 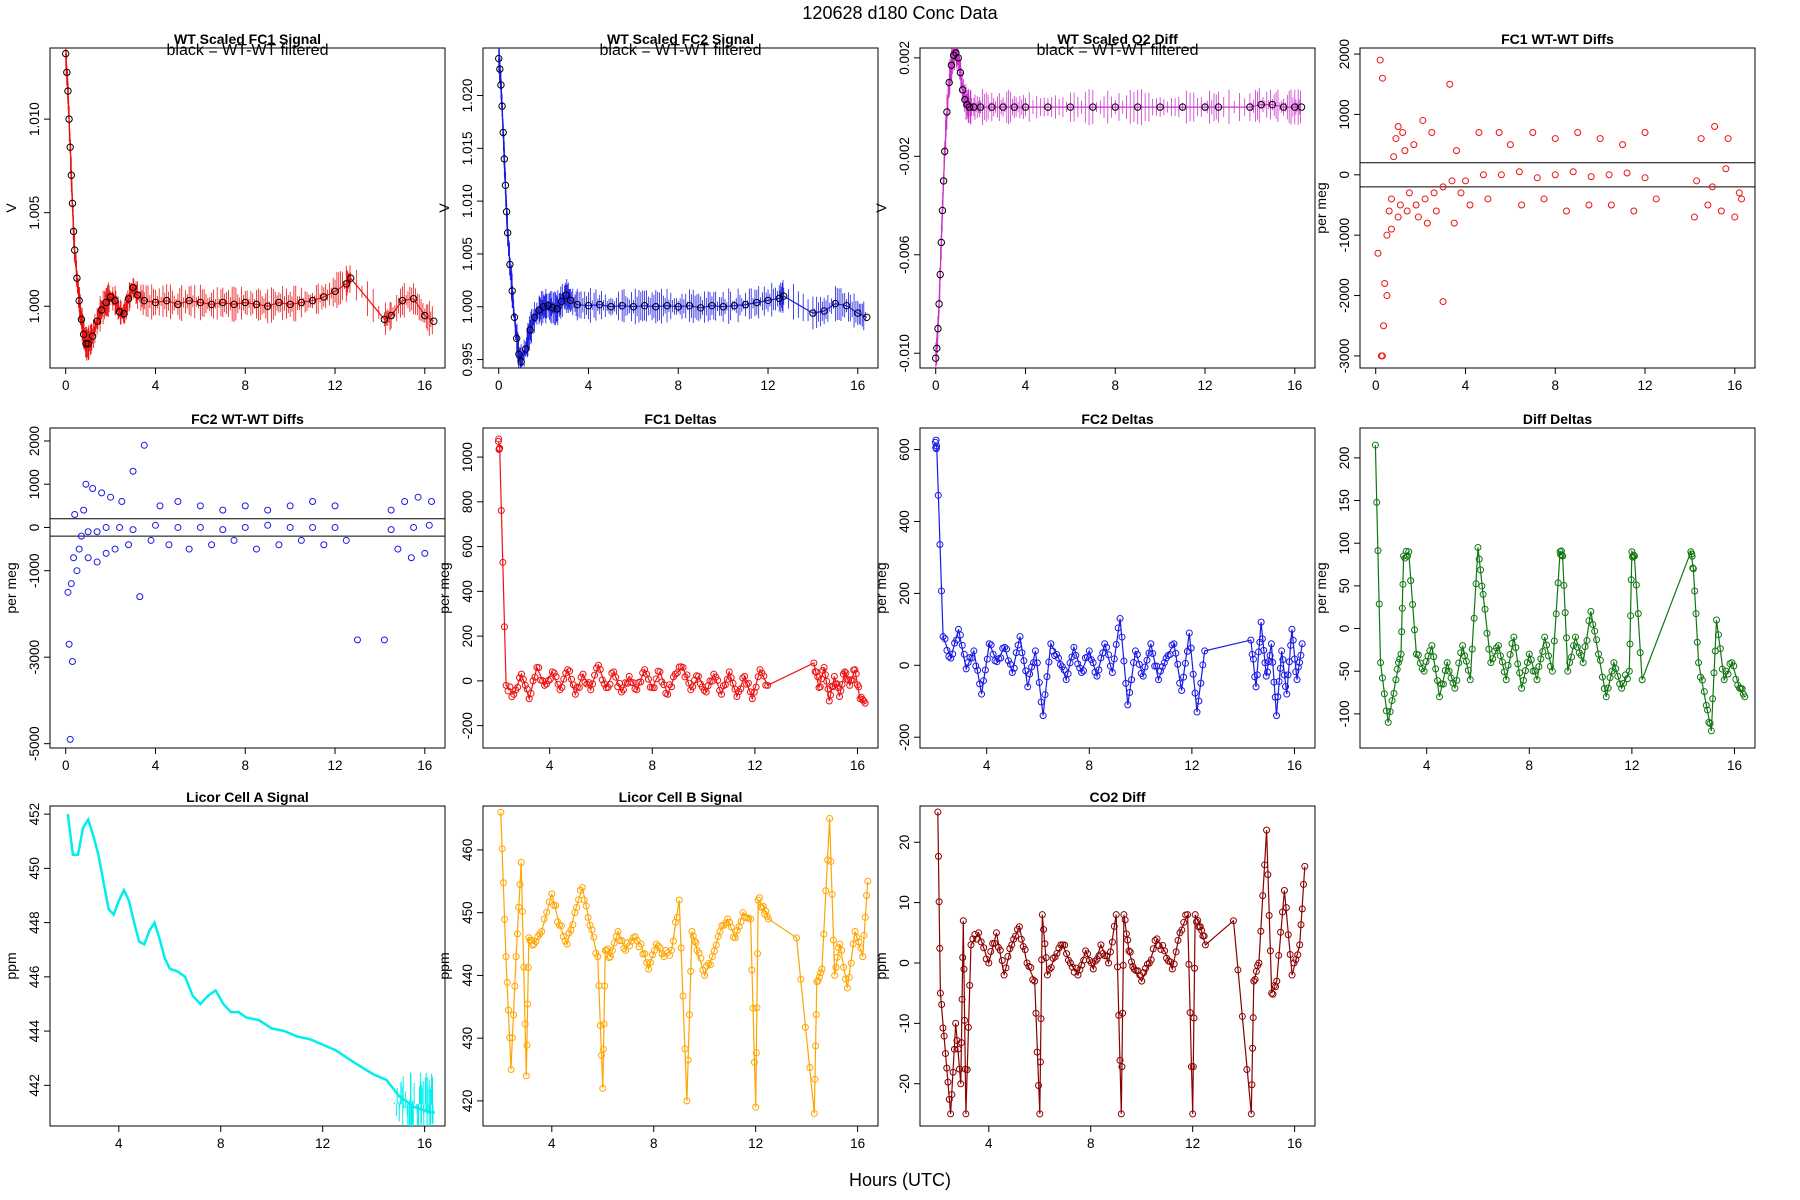 I want to click on y-tick-label: 450, so click(x=467, y=912).